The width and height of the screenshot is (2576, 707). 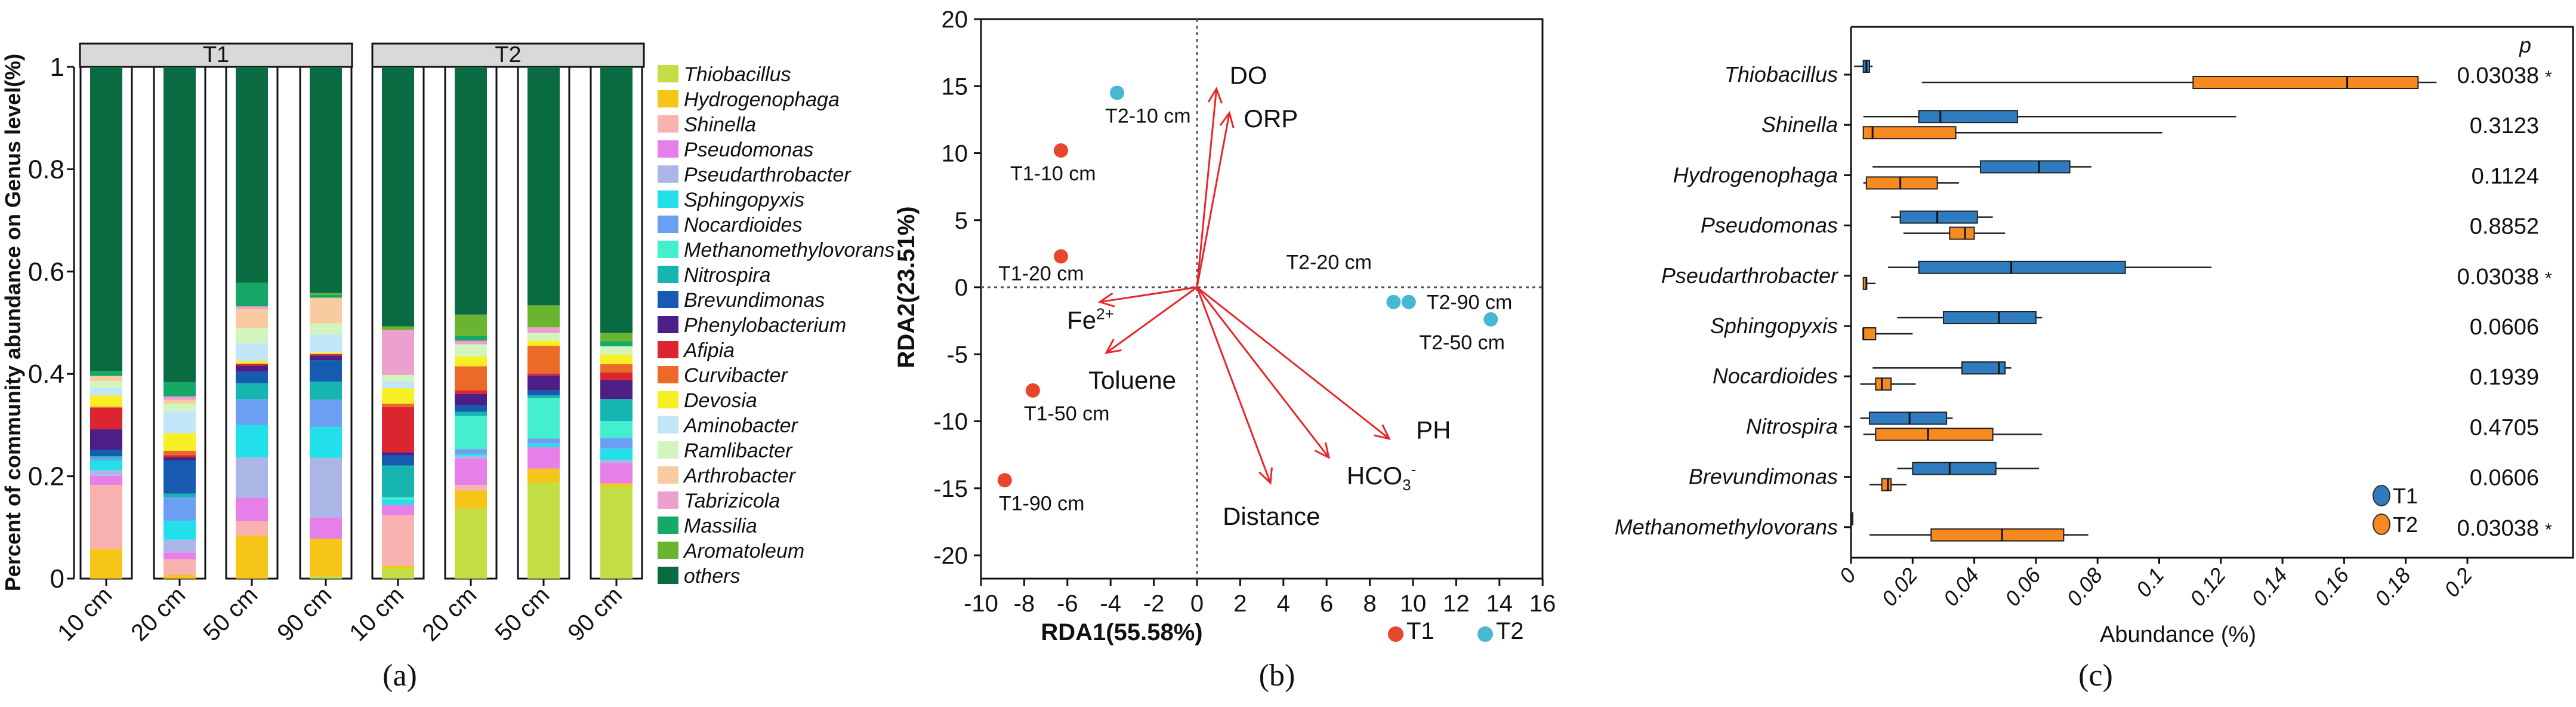 I want to click on legend-label: T1, so click(x=1420, y=631).